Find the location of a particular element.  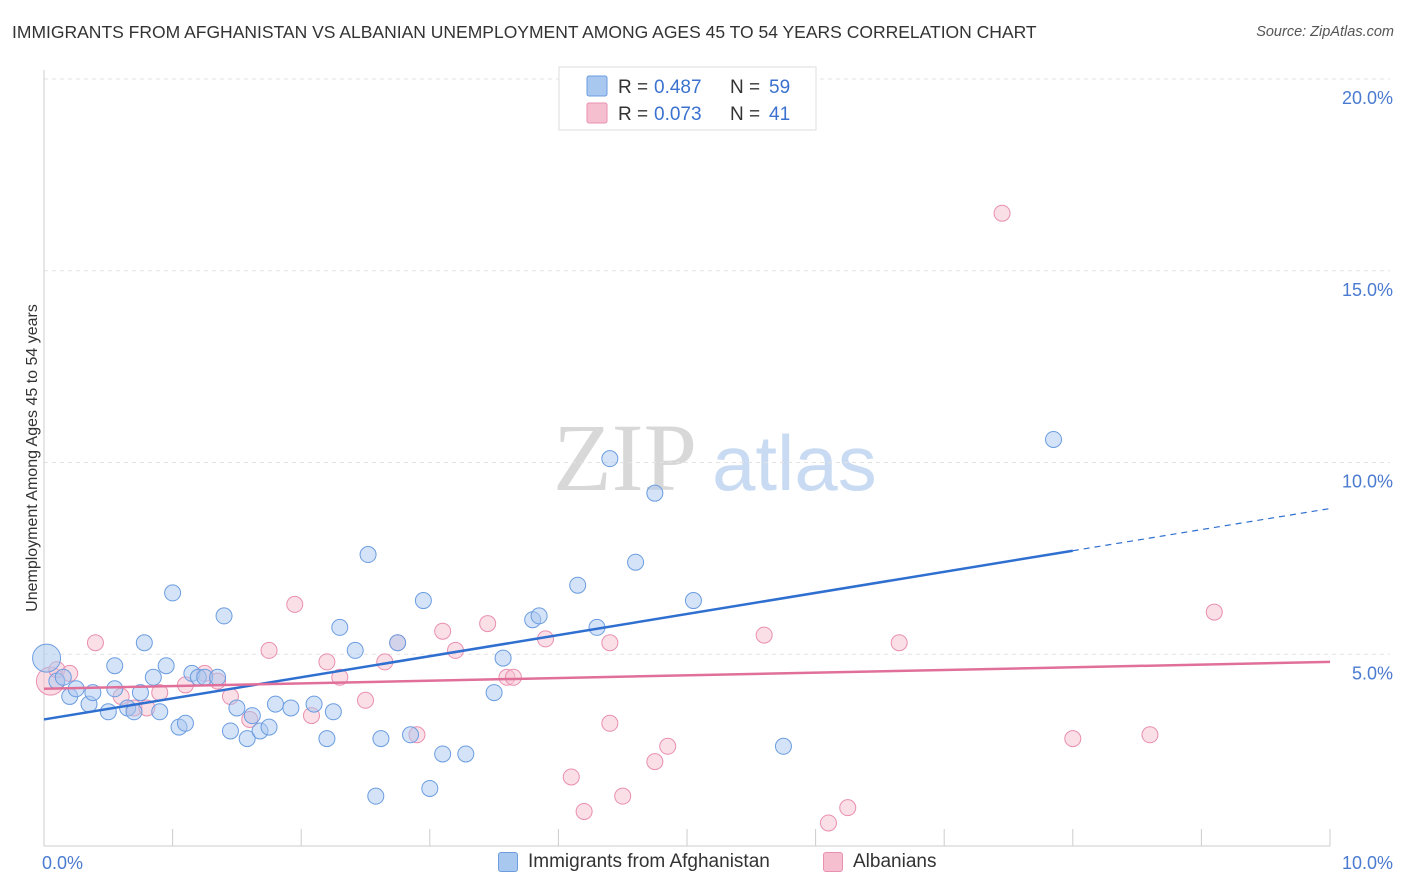

chart-source: Source: ZipAtlas.com is located at coordinates (1325, 32).